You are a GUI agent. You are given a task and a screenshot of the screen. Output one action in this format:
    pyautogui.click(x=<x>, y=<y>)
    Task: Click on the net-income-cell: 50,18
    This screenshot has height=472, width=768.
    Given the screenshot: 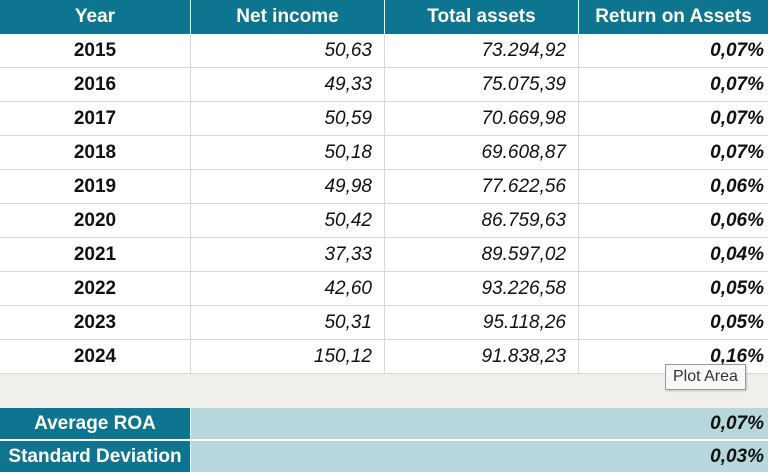 What is the action you would take?
    pyautogui.click(x=288, y=152)
    